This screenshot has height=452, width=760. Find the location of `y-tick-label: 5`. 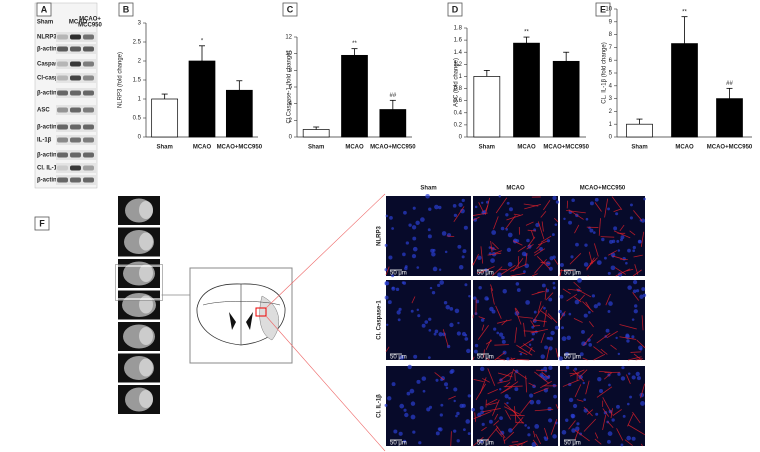

y-tick-label: 5 is located at coordinates (611, 74).